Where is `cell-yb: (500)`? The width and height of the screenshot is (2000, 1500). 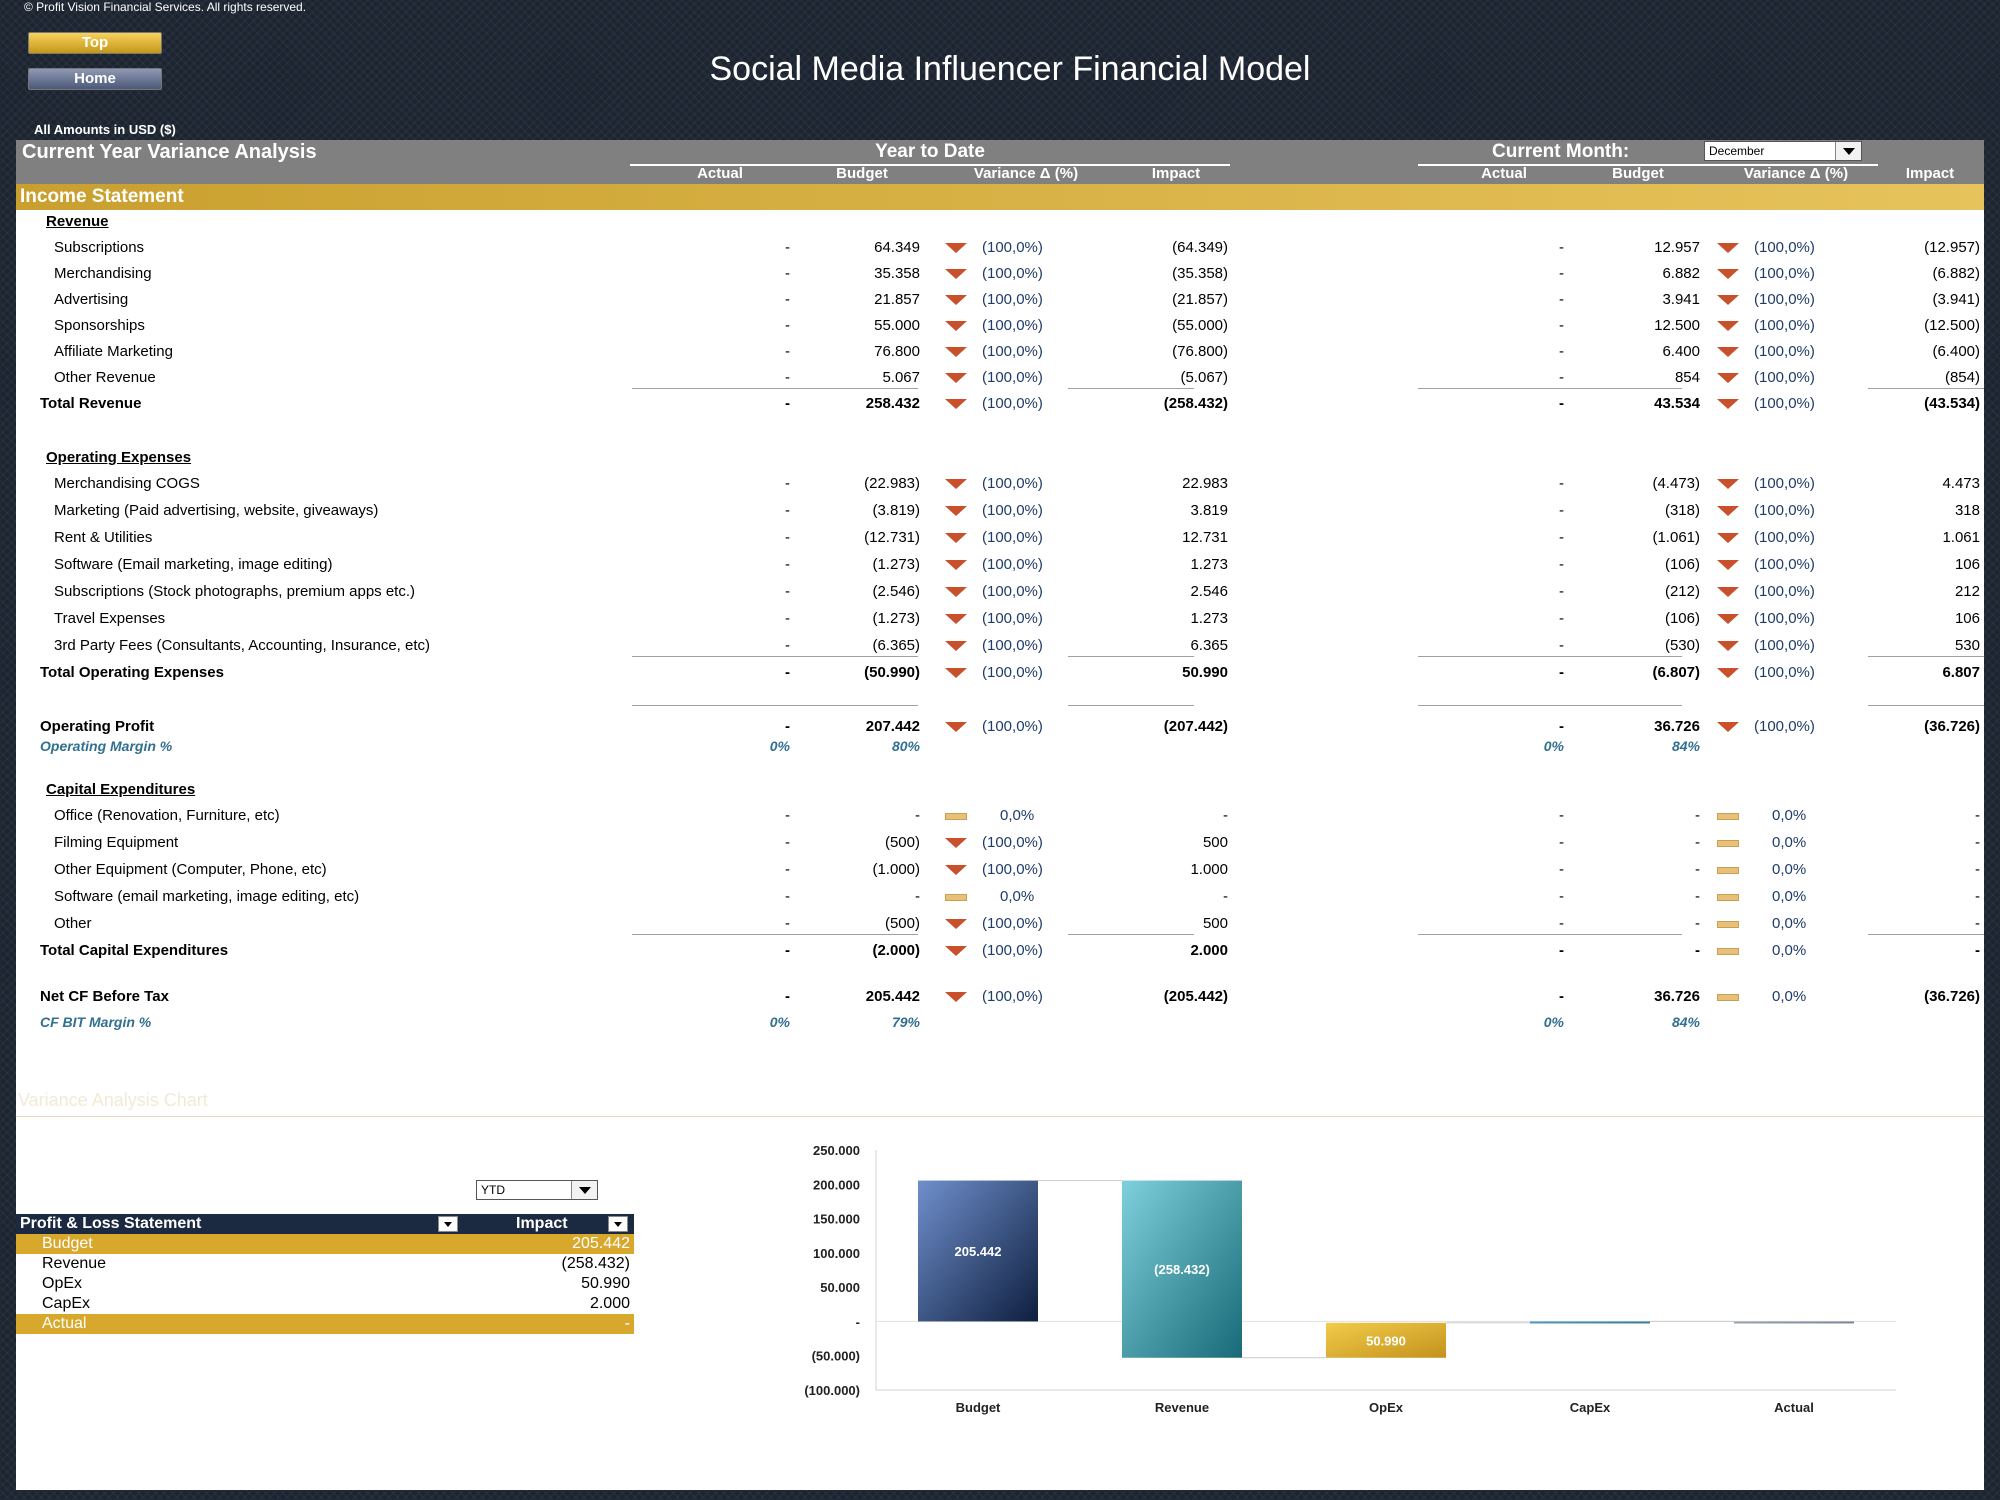
cell-yb: (500) is located at coordinates (902, 842).